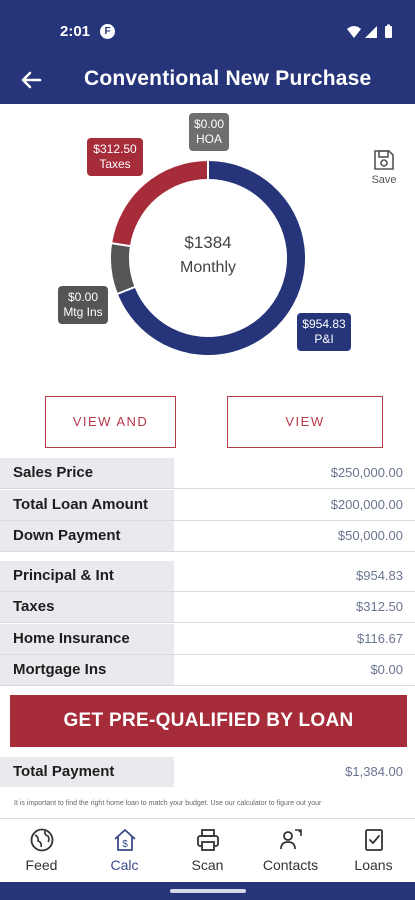 Image resolution: width=415 pixels, height=900 pixels. What do you see at coordinates (373, 865) in the screenshot?
I see `nav-label: Loans` at bounding box center [373, 865].